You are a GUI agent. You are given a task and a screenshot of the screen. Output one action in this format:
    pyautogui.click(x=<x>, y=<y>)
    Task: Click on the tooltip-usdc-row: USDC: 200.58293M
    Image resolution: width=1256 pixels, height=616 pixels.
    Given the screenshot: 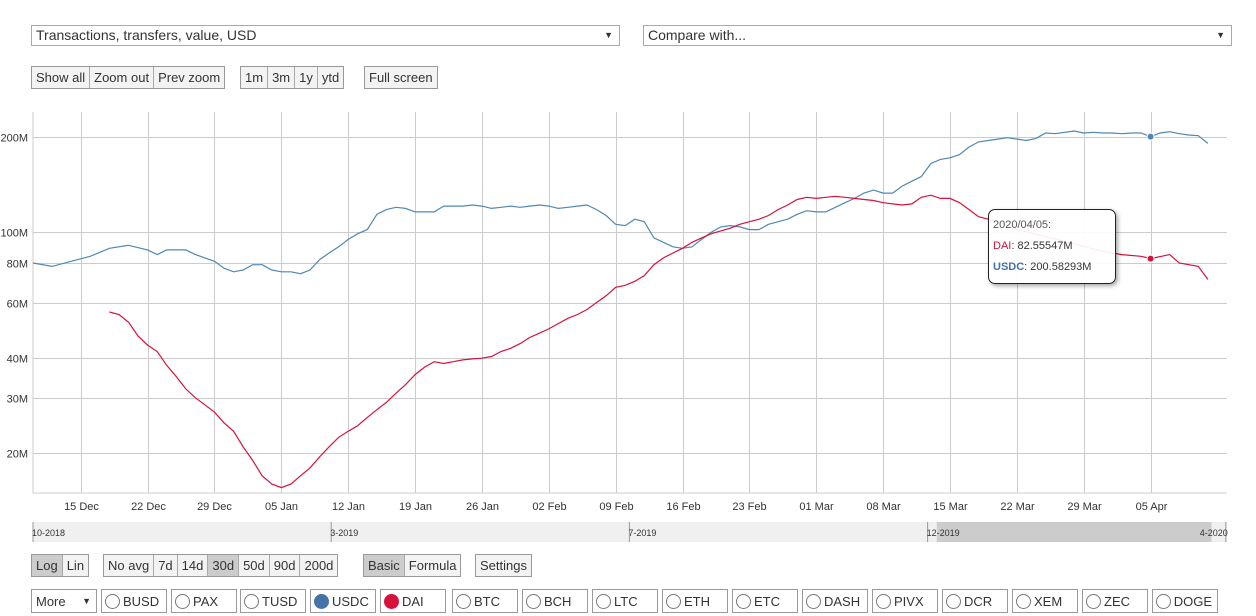 What is the action you would take?
    pyautogui.click(x=1042, y=267)
    